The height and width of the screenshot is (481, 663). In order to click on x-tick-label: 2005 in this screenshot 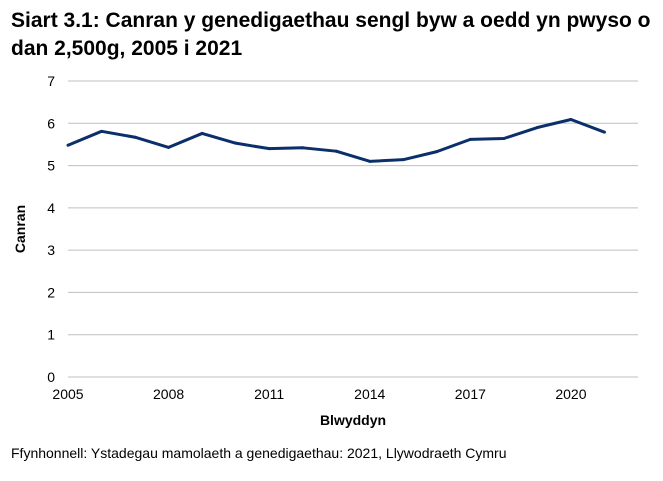, I will do `click(67, 394)`.